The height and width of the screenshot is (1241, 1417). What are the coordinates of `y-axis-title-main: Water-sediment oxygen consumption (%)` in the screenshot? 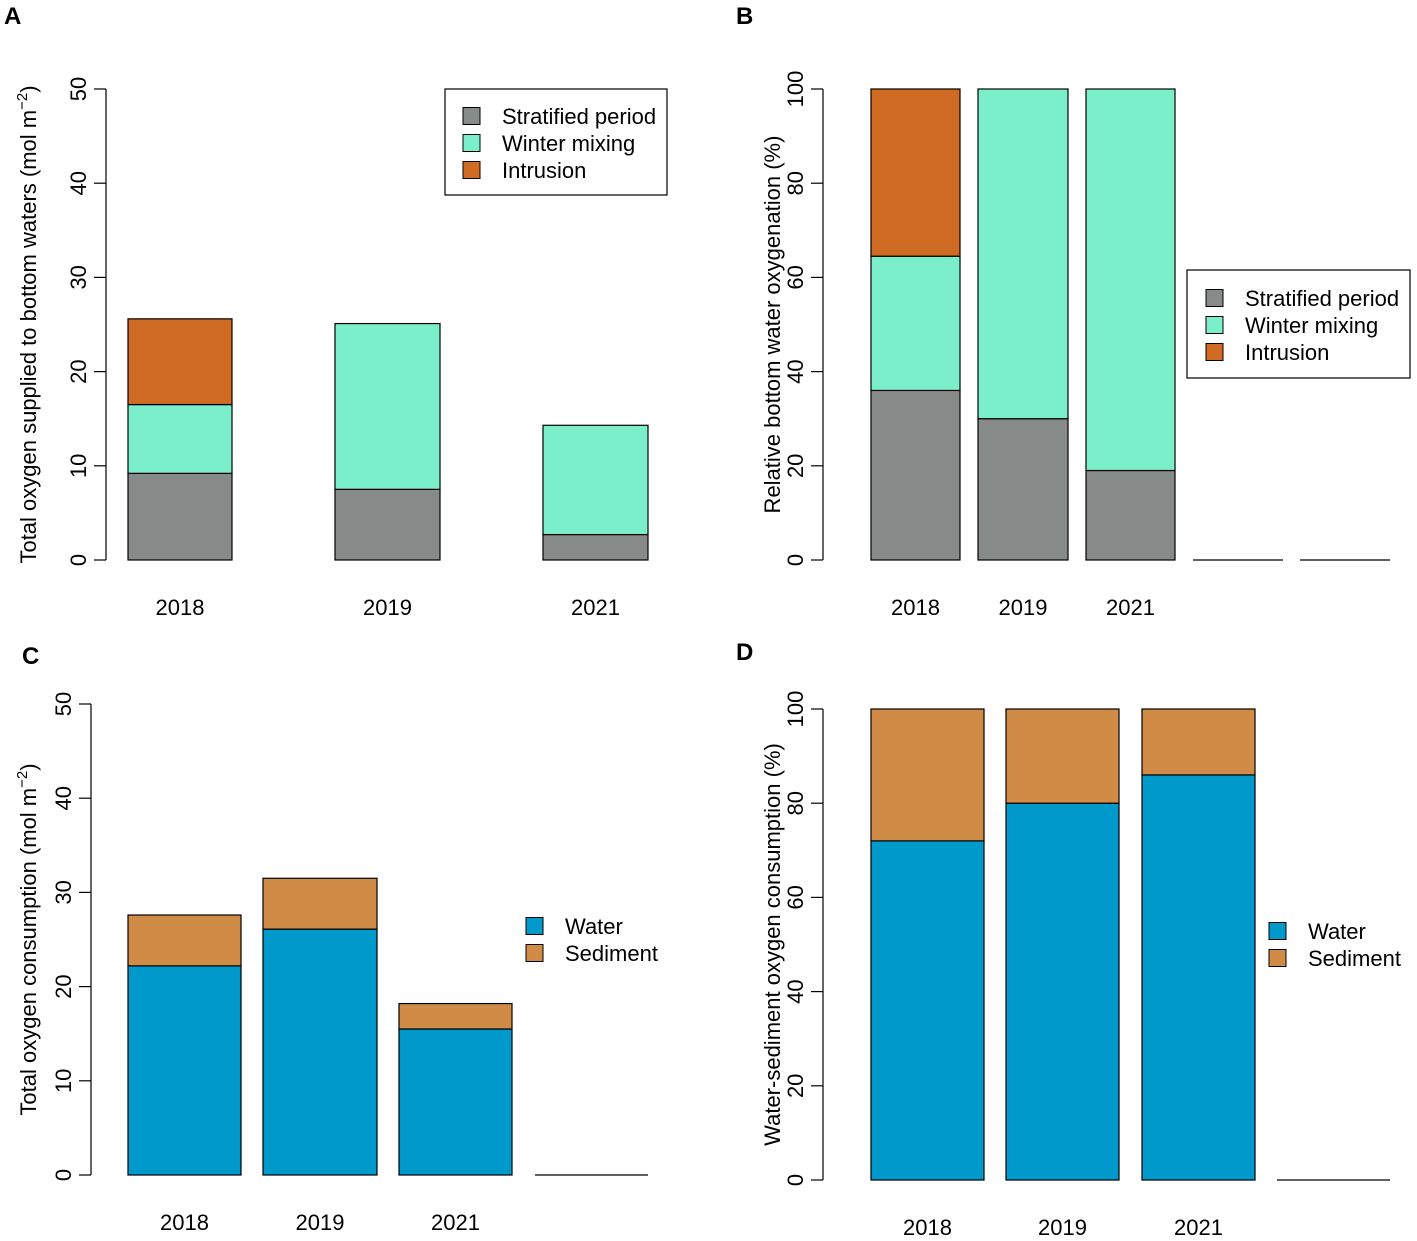 It's located at (772, 944).